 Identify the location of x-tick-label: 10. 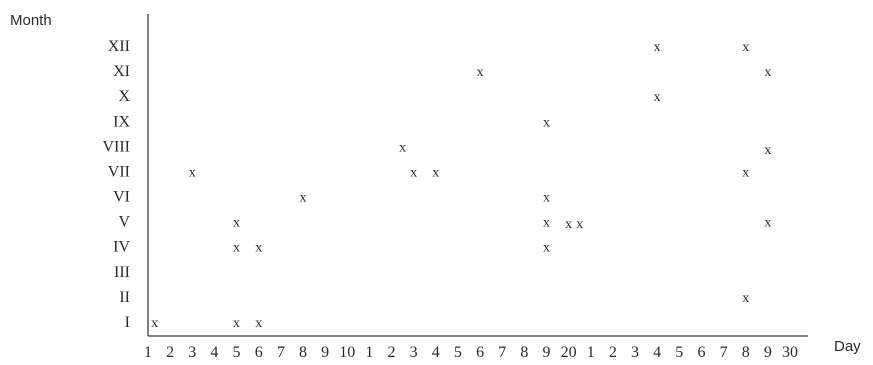
(347, 352).